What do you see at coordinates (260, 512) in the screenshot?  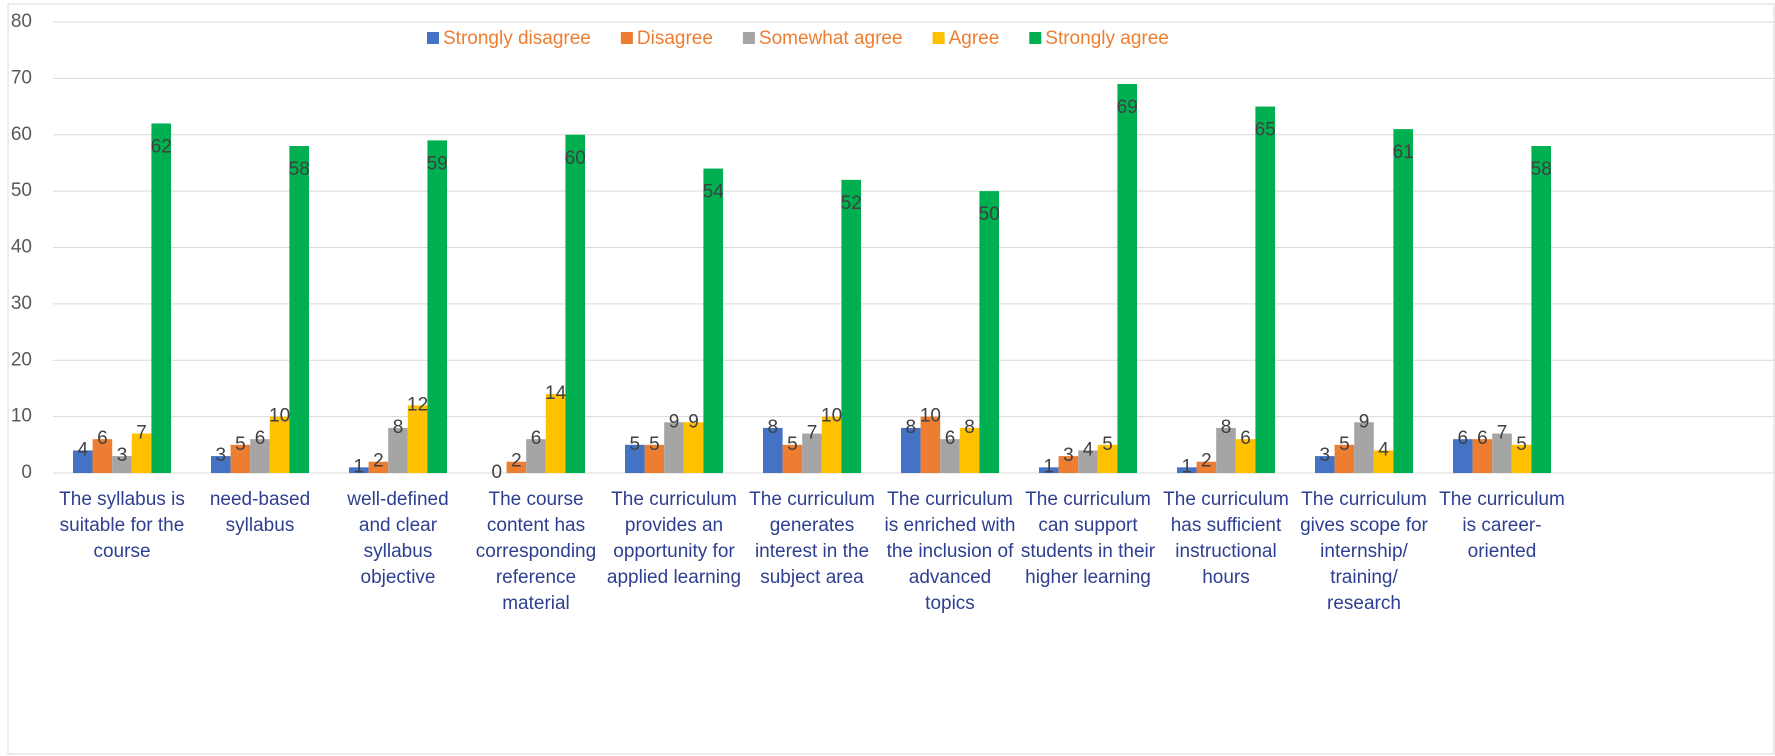 I see `x-tick-label: need-based syllabus` at bounding box center [260, 512].